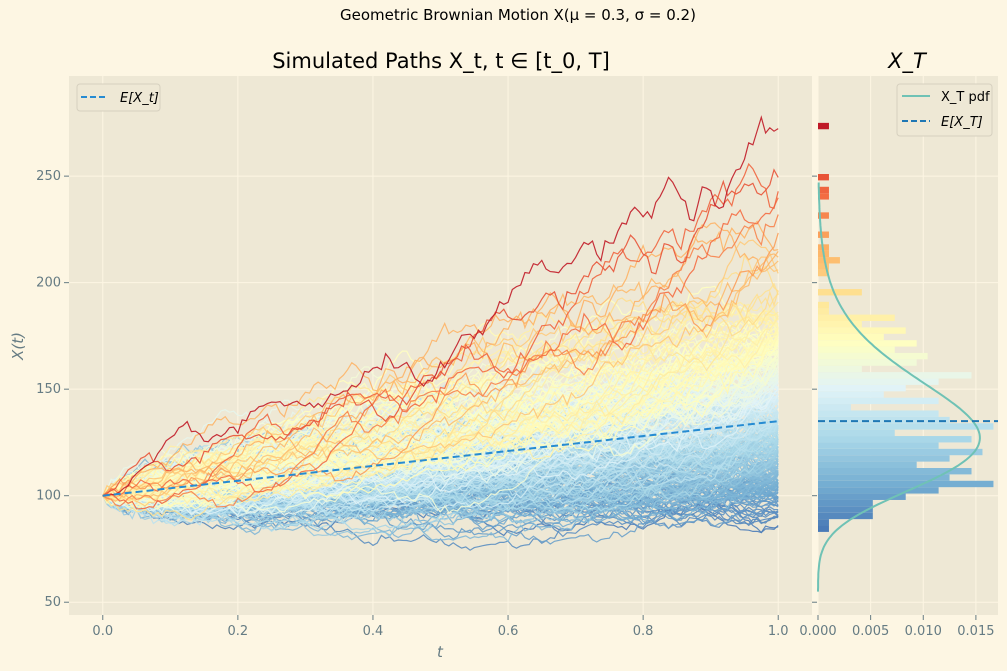  Describe the element at coordinates (870, 631) in the screenshot. I see `x-tick-label: 0.005` at that location.